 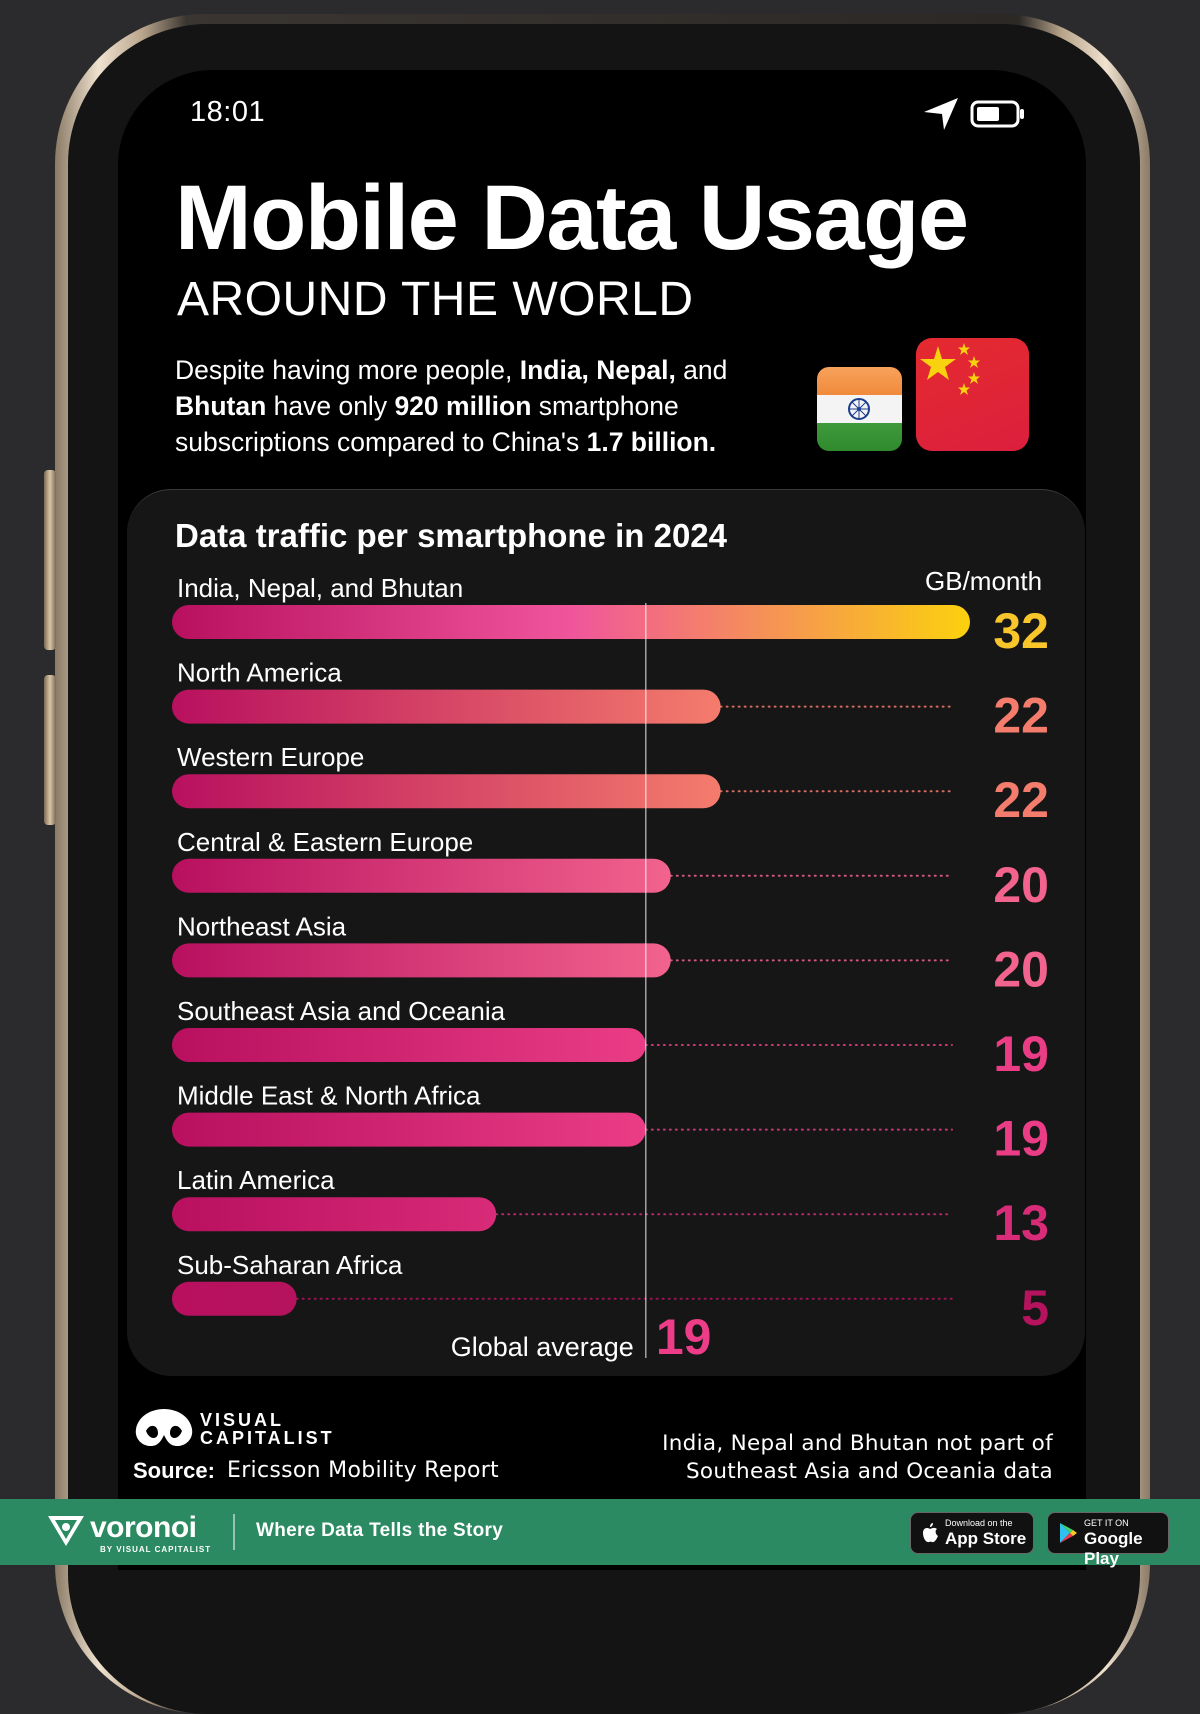 What do you see at coordinates (330, 406) in the screenshot?
I see `intro-text-run: have only` at bounding box center [330, 406].